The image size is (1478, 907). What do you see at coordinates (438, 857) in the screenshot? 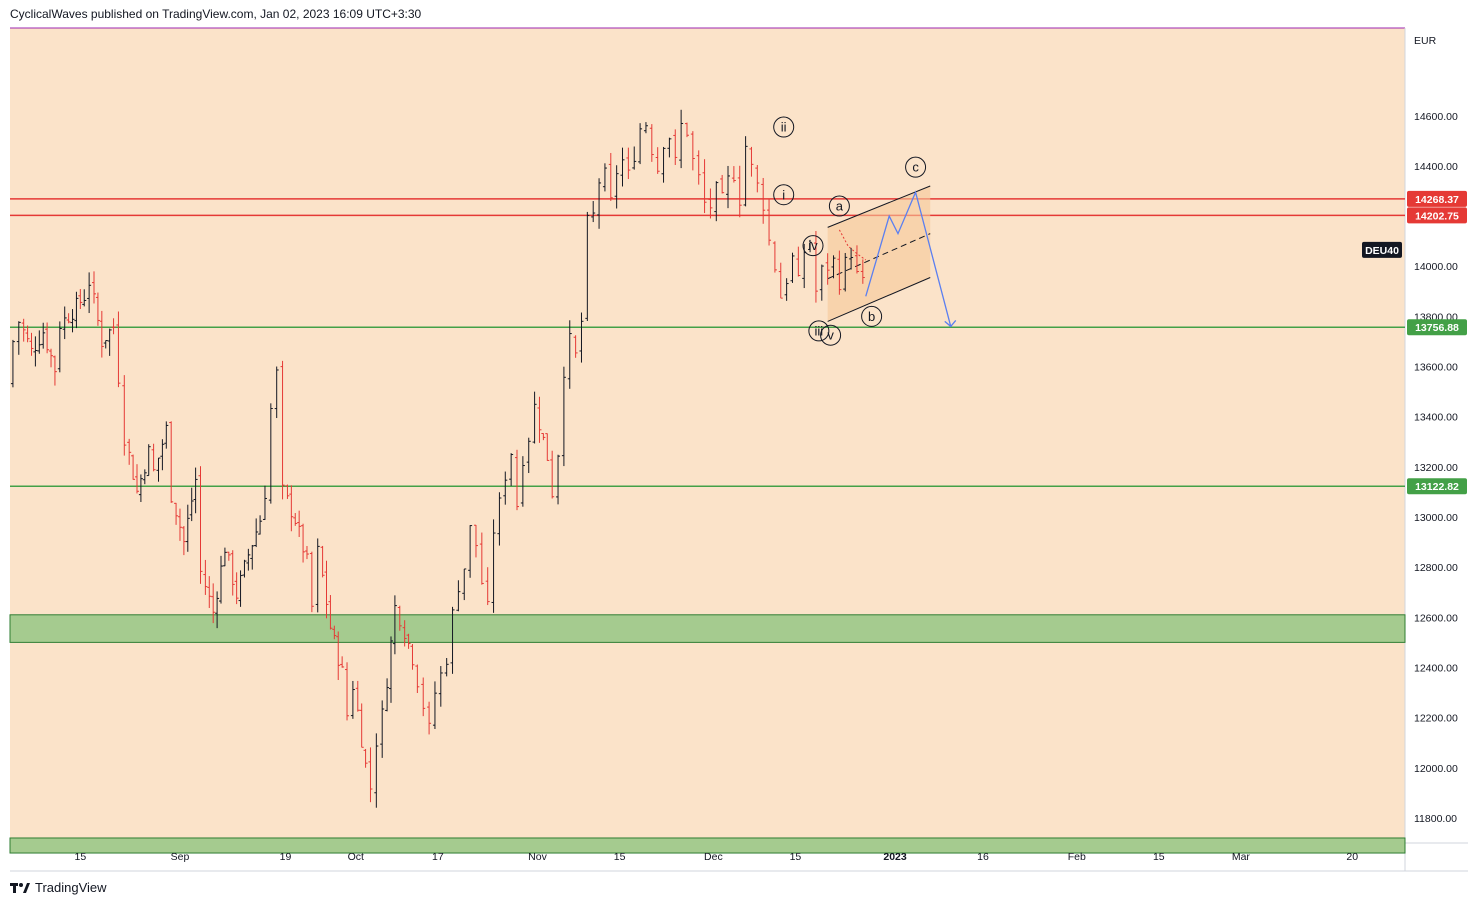
I see `x-tick-label: 17` at bounding box center [438, 857].